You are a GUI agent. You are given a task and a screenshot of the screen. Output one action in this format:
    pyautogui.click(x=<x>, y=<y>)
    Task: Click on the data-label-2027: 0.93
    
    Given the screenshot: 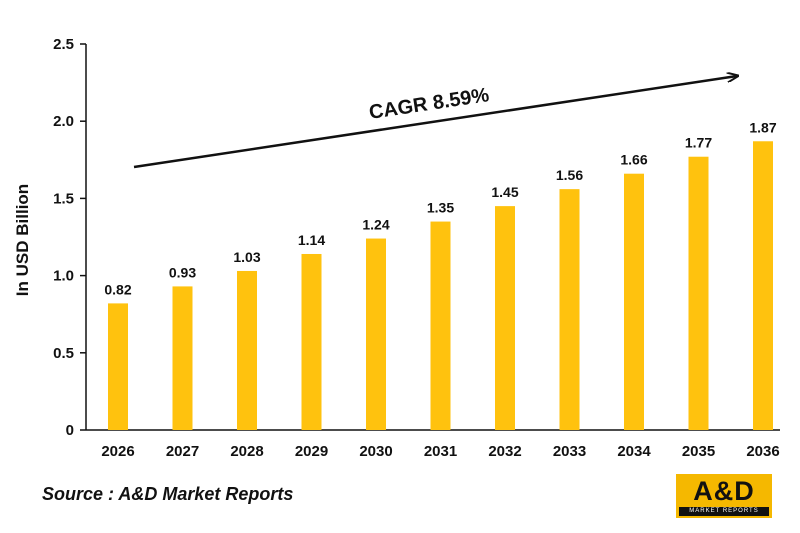 What is the action you would take?
    pyautogui.click(x=182, y=272)
    